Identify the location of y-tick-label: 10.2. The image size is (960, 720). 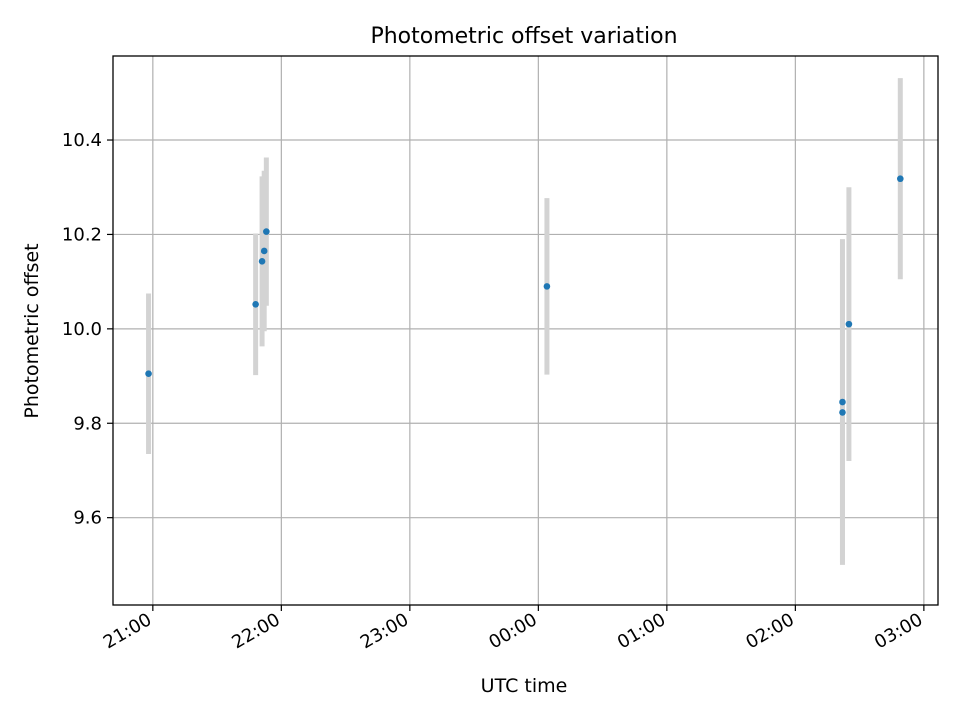
(82, 234).